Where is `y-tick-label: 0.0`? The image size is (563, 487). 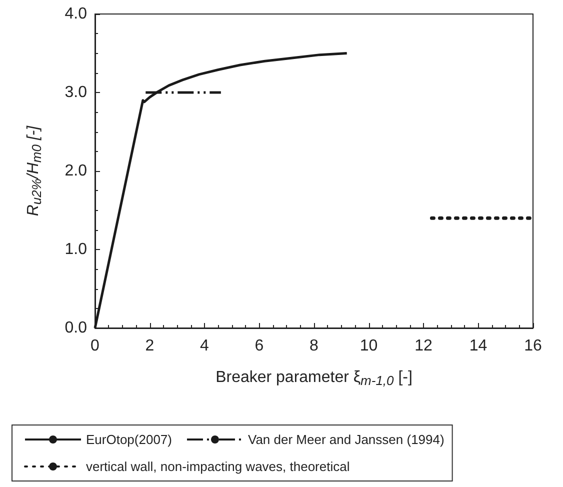
y-tick-label: 0.0 is located at coordinates (76, 328).